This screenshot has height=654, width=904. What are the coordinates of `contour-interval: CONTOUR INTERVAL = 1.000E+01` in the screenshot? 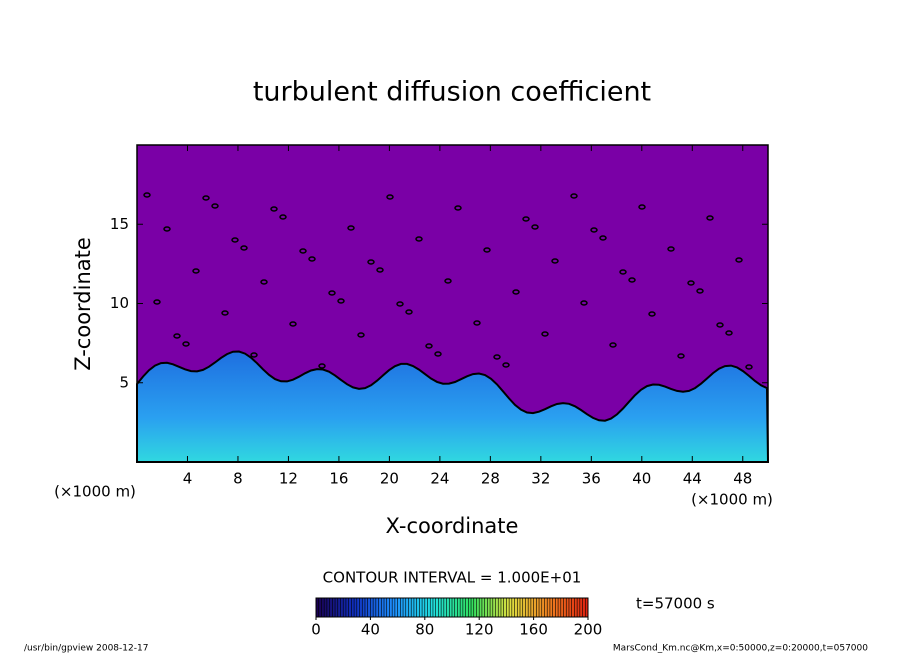 It's located at (452, 578).